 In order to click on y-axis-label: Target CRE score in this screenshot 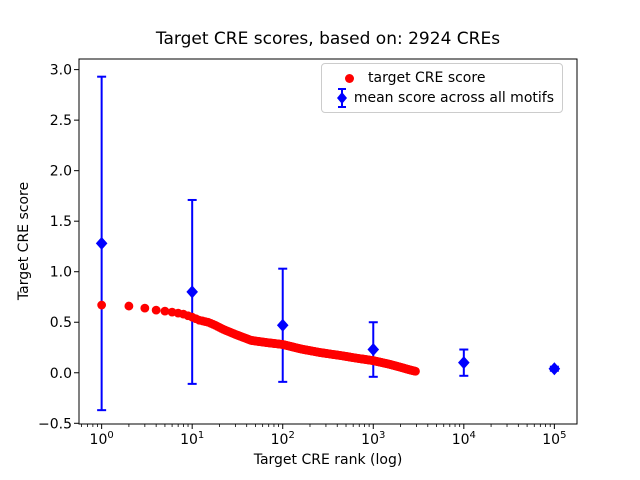, I will do `click(24, 241)`.